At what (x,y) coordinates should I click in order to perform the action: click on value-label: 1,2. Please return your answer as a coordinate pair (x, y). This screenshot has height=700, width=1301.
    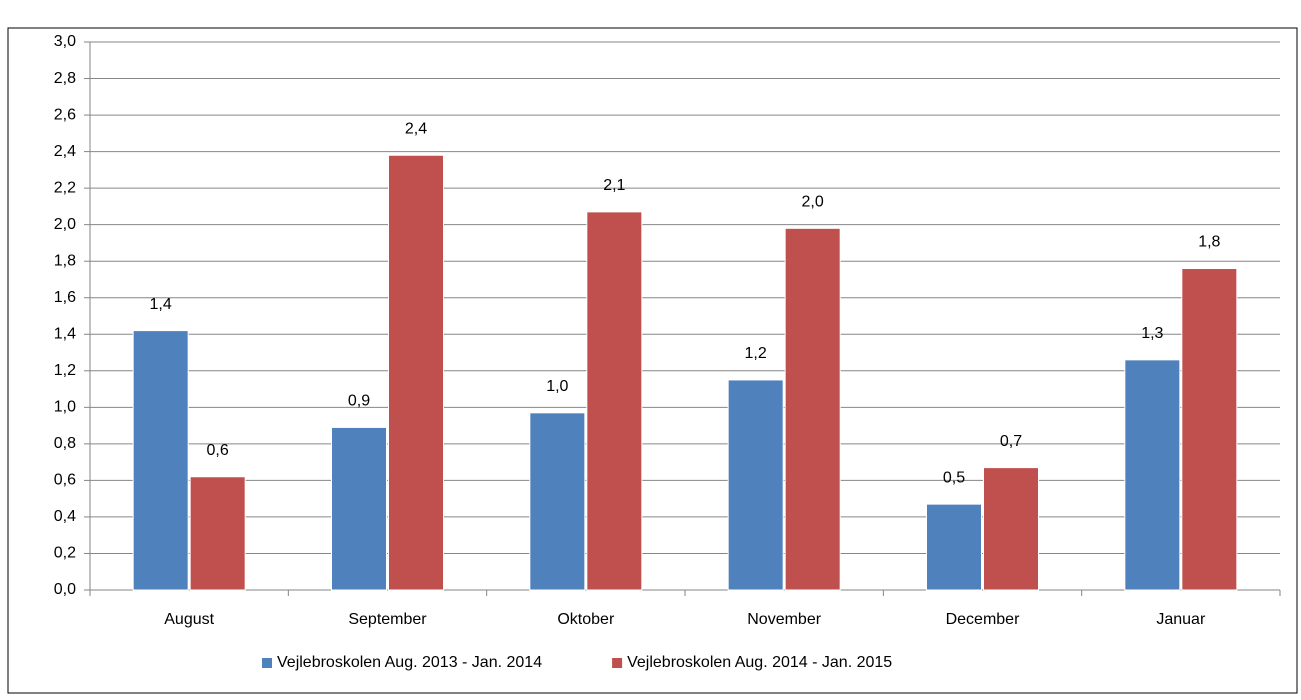
    Looking at the image, I should click on (756, 353).